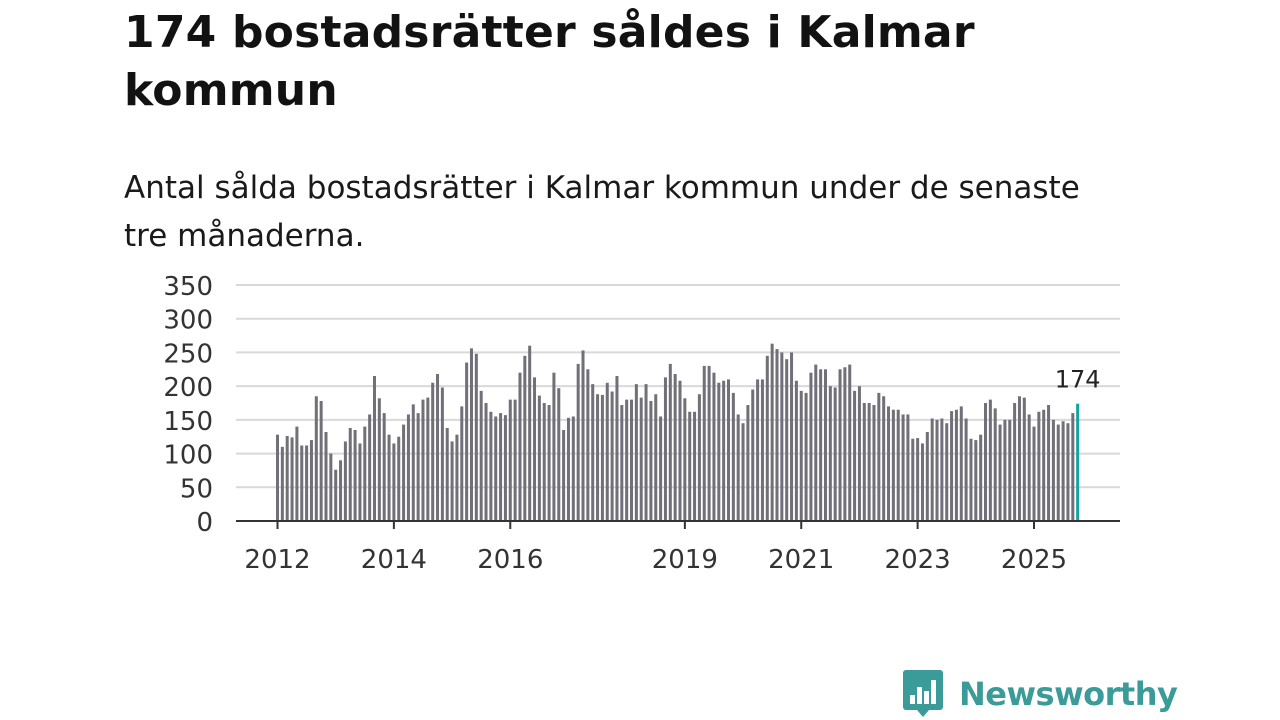 This screenshot has width=1280, height=720. What do you see at coordinates (188, 354) in the screenshot?
I see `y-tick-label: 250` at bounding box center [188, 354].